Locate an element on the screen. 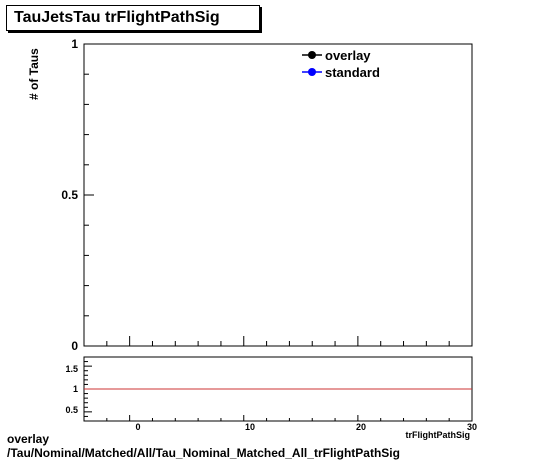 This screenshot has width=546, height=462. x-axis-label: trFlightPathSig is located at coordinates (438, 435).